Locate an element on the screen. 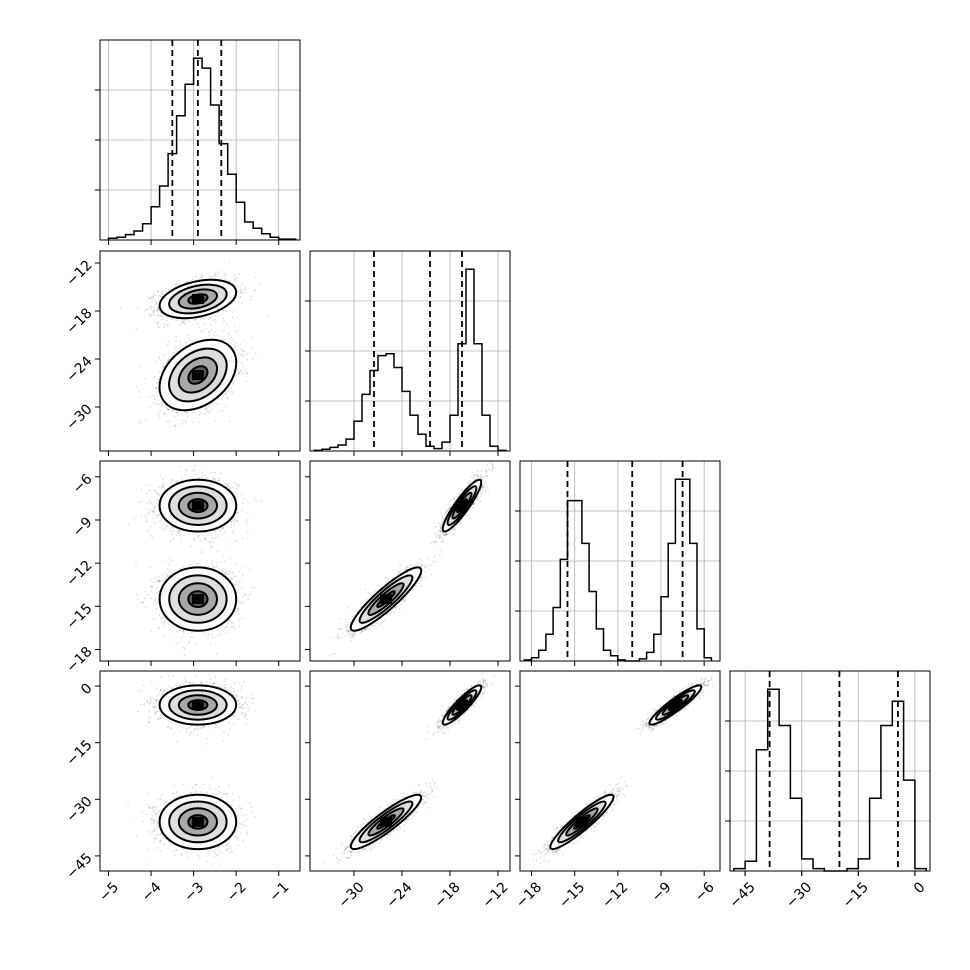  y-tick-label: 0 is located at coordinates (87, 689).